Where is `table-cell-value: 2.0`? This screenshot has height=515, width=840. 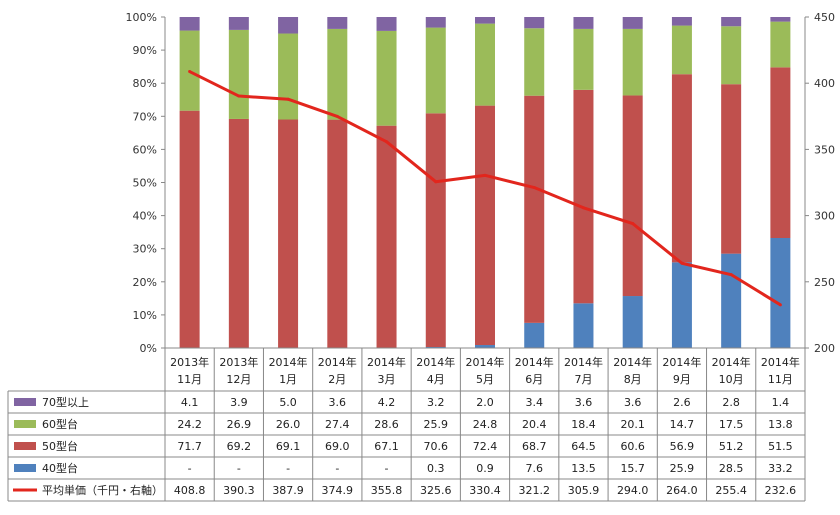 table-cell-value: 2.0 is located at coordinates (485, 402).